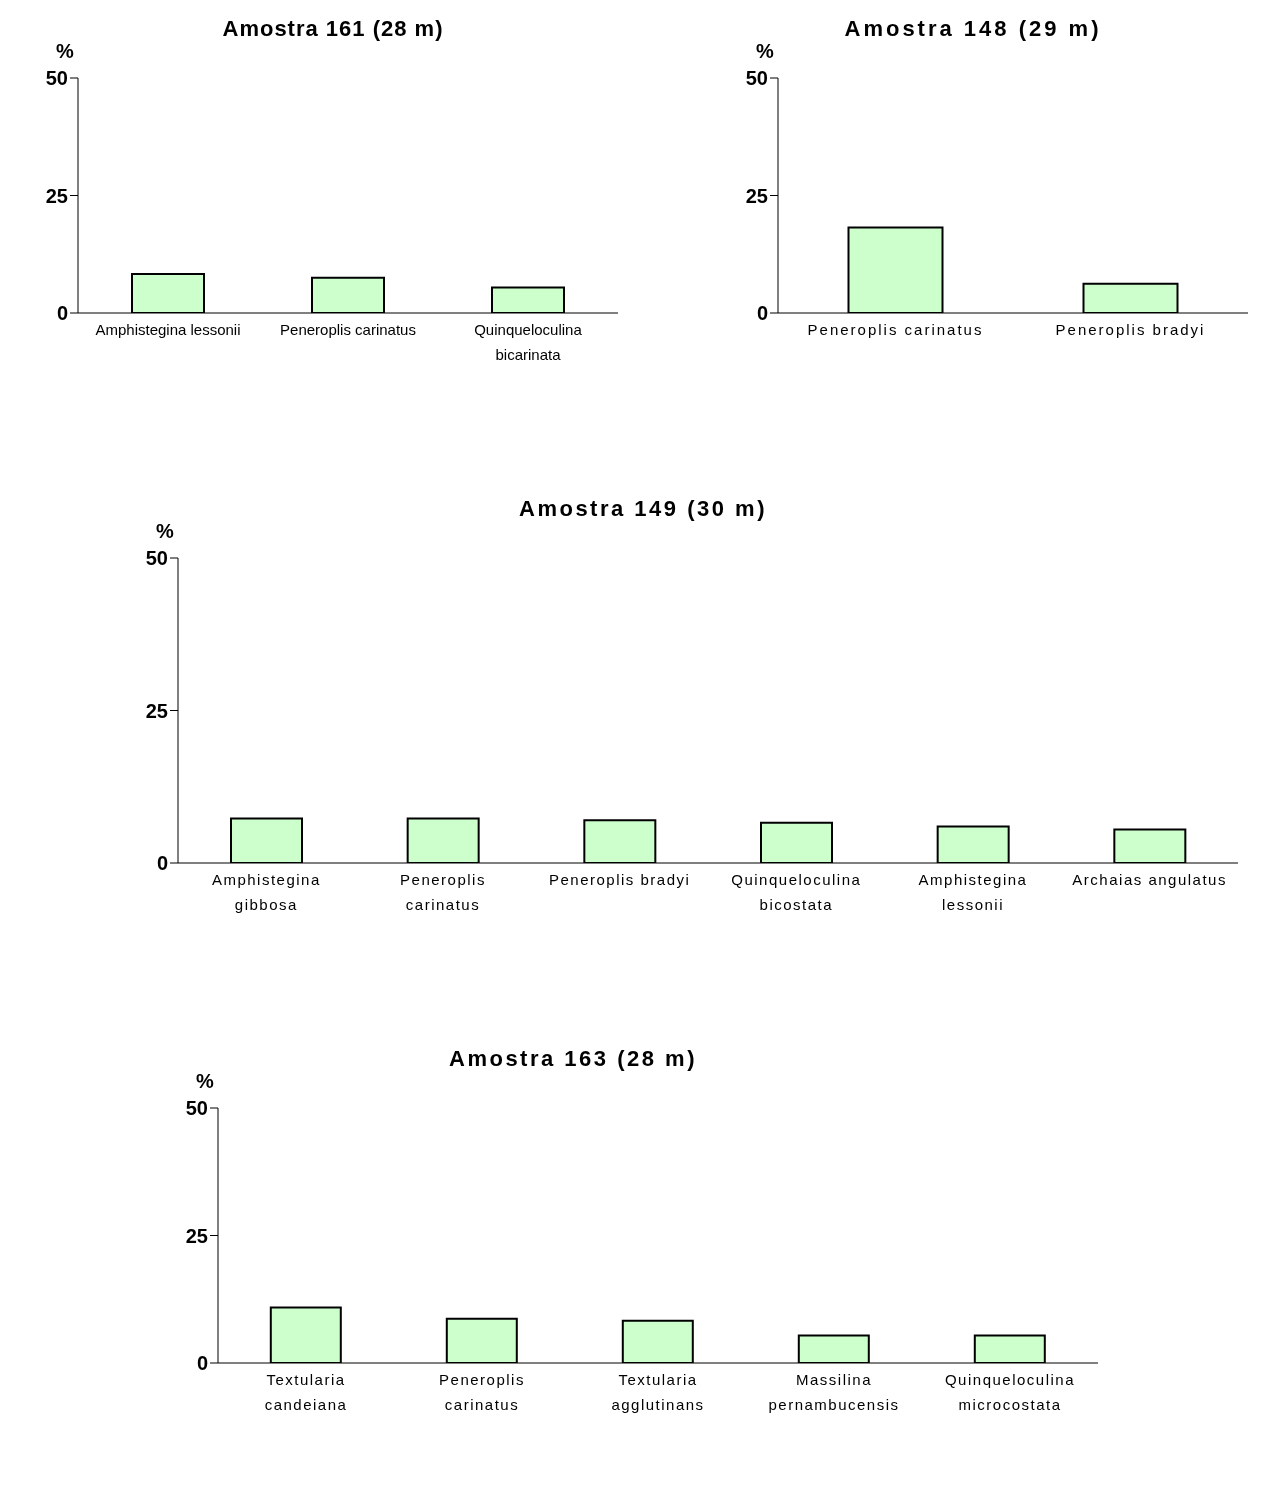  Describe the element at coordinates (973, 28) in the screenshot. I see `chart-title: Amostra 148 (29 m)` at that location.